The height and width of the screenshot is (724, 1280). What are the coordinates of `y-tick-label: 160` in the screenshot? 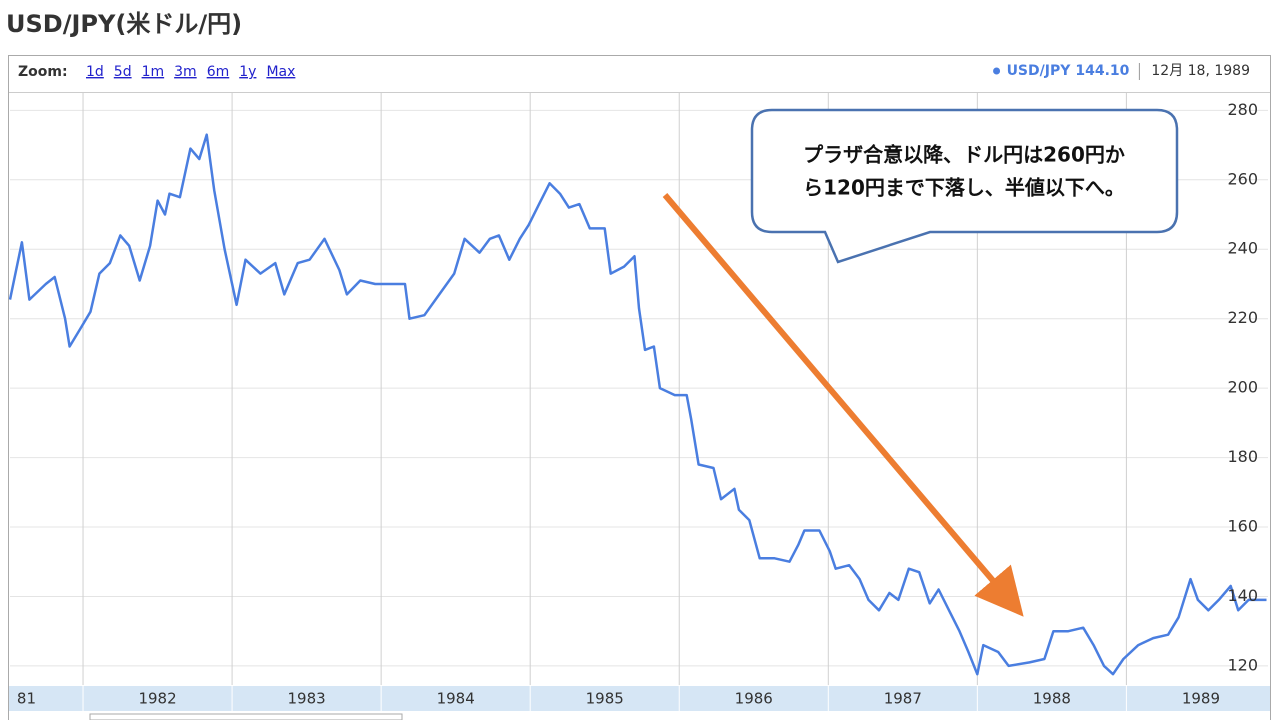 It's located at (1242, 526).